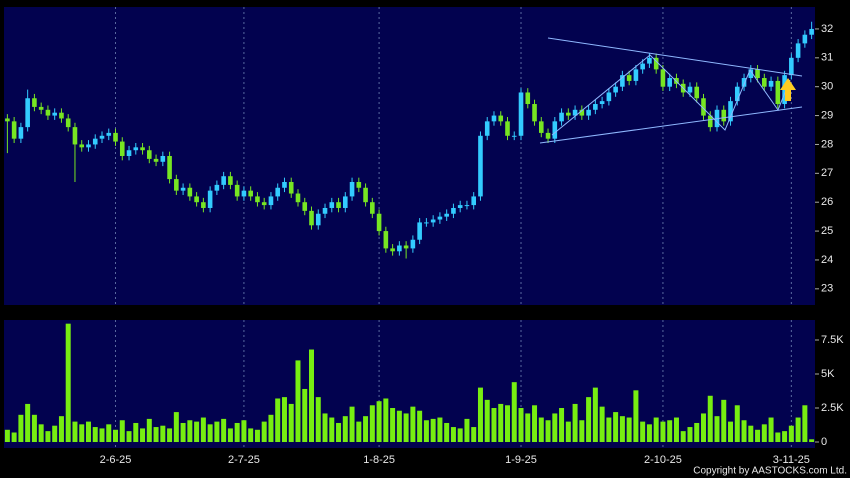 Image resolution: width=850 pixels, height=478 pixels. What do you see at coordinates (671, 125) in the screenshot?
I see `trendline` at bounding box center [671, 125].